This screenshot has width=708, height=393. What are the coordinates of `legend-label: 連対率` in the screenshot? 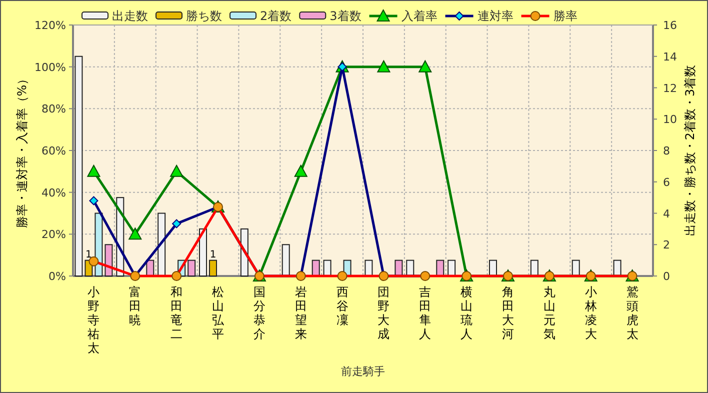 It's located at (495, 16).